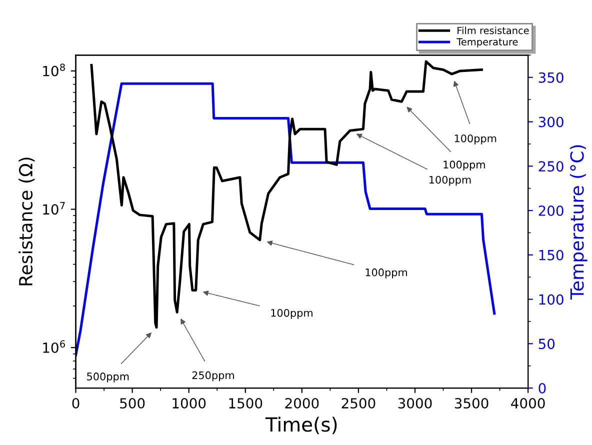  I want to click on y2-tick-label: 300, so click(551, 122).